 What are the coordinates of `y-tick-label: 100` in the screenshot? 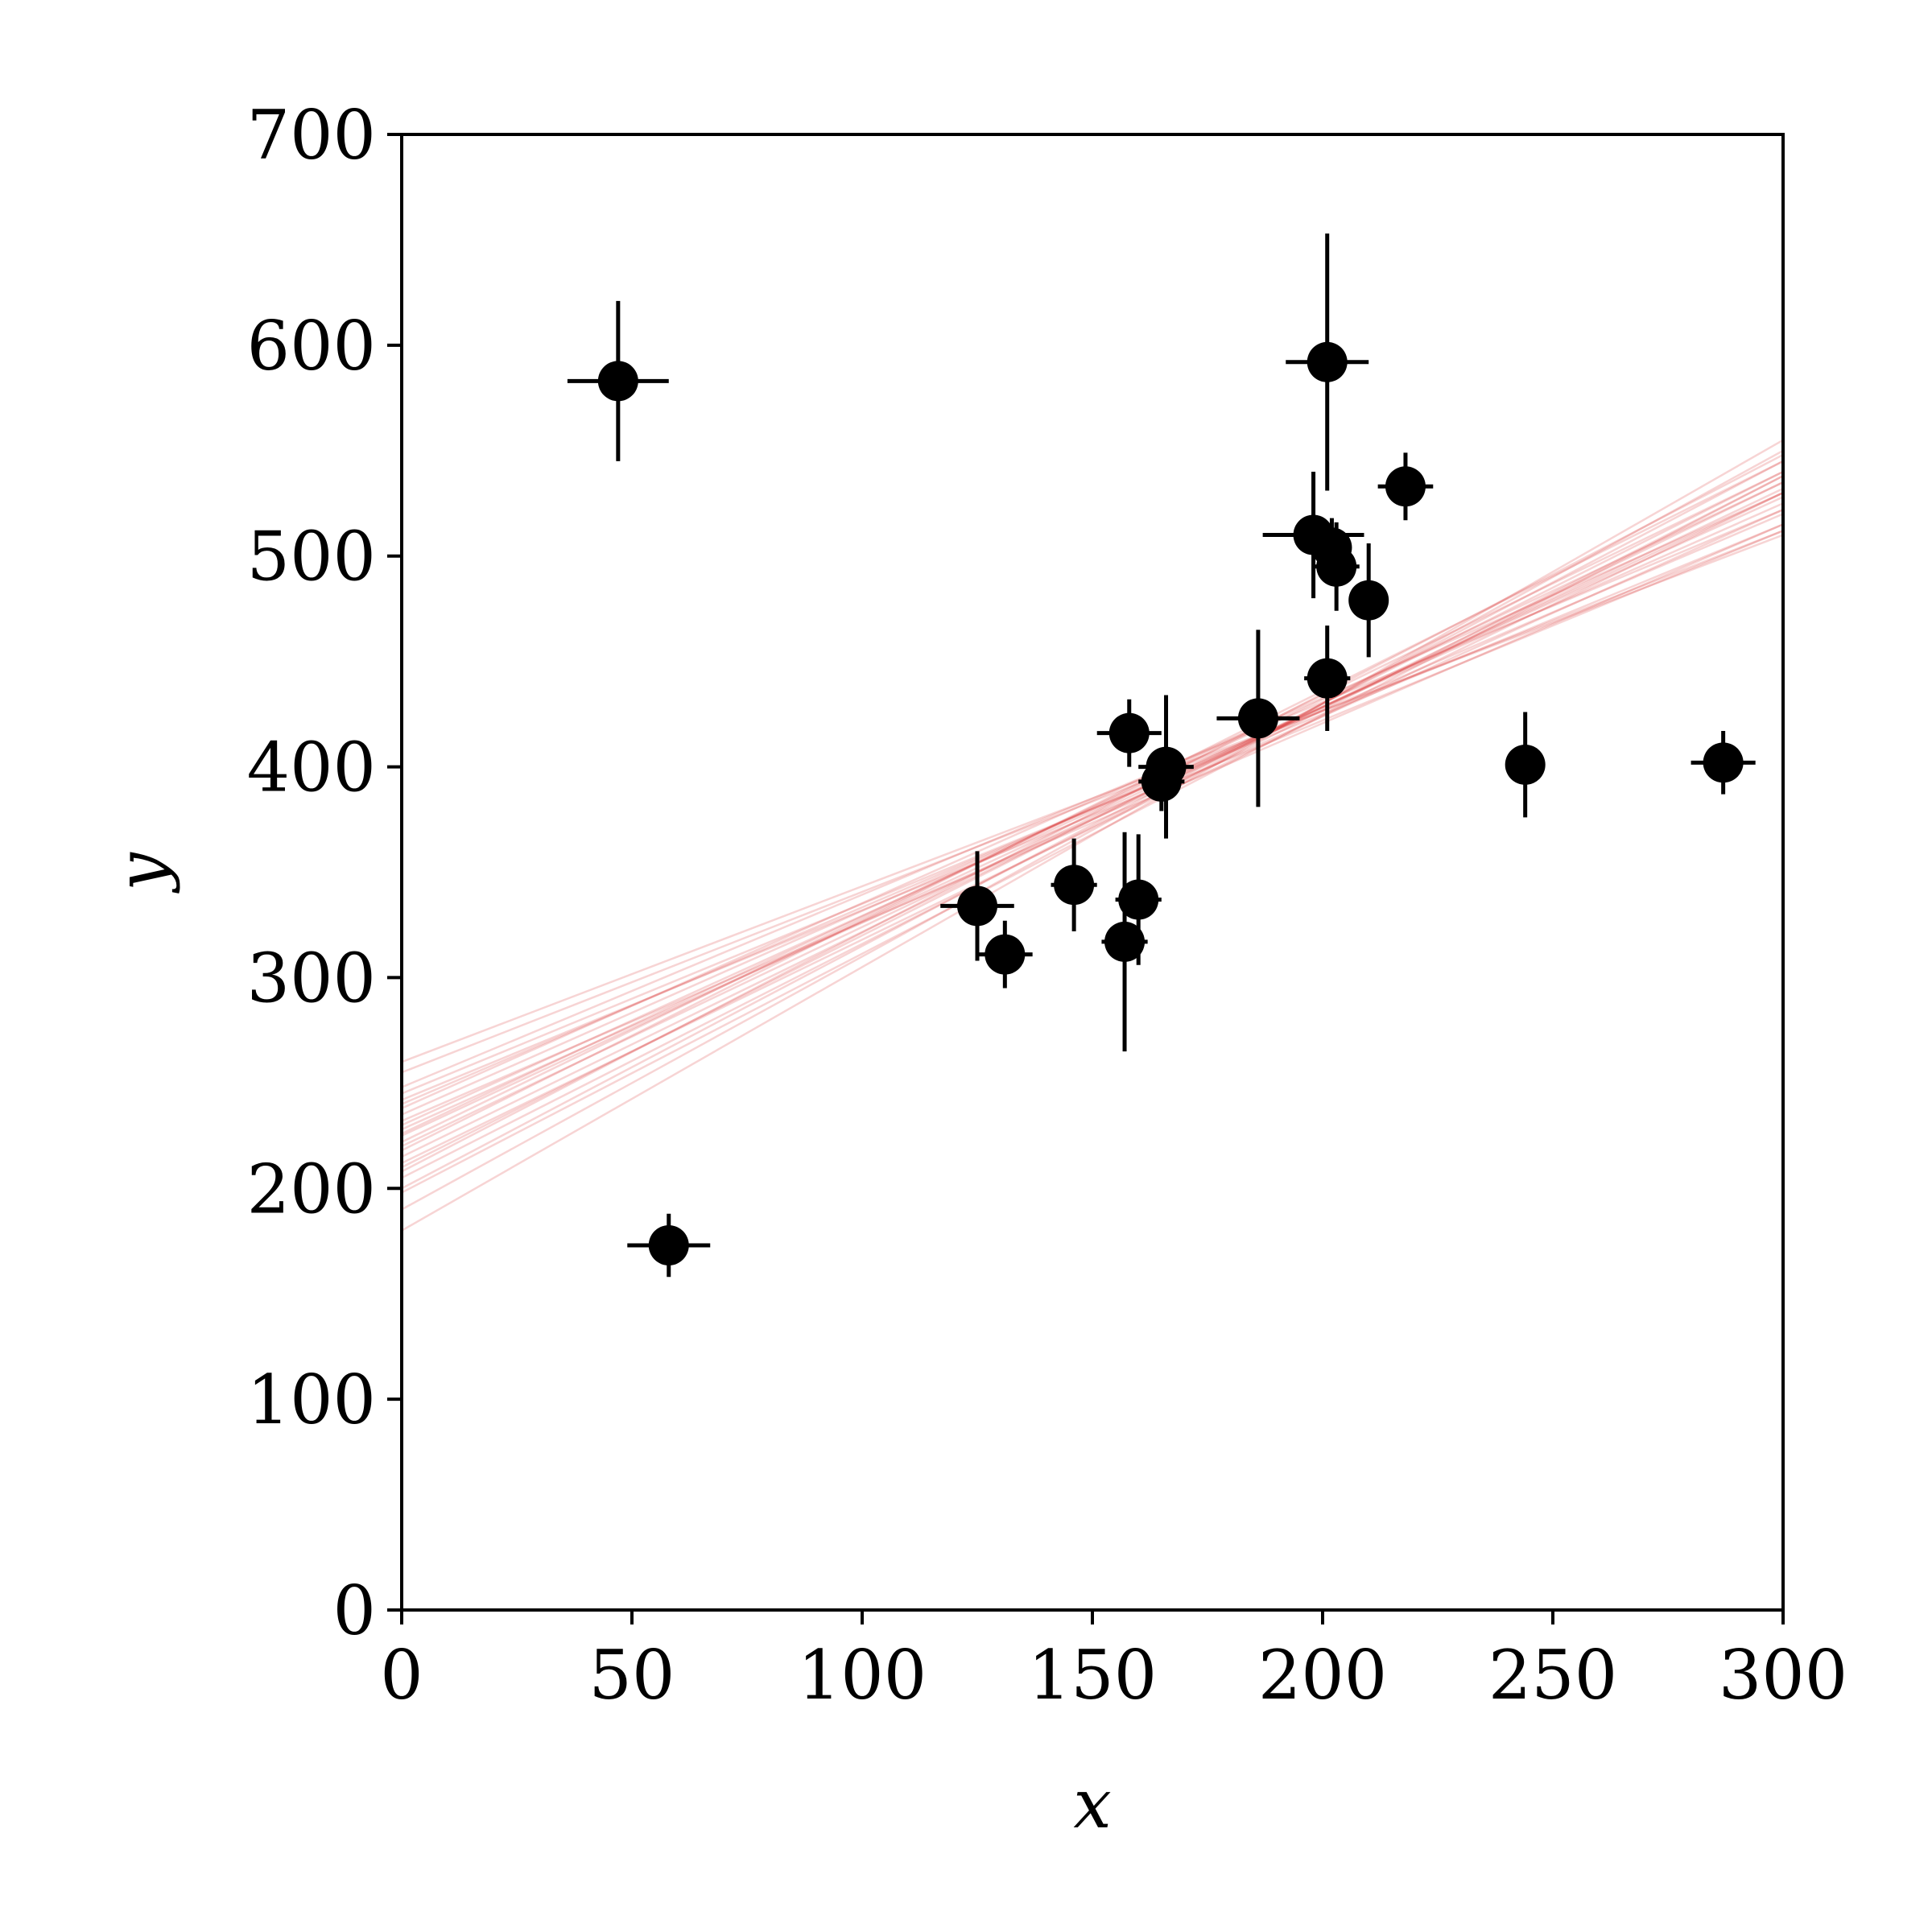 It's located at (311, 1399).